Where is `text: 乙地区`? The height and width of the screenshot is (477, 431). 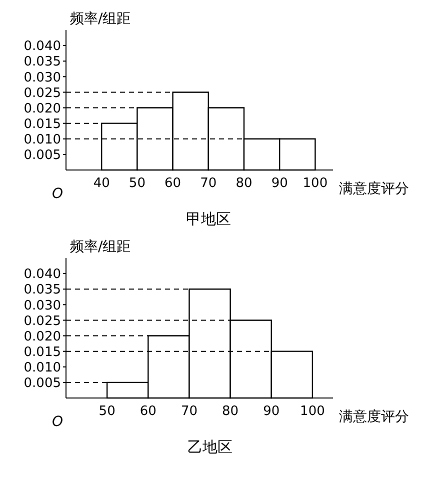 text: 乙地区 is located at coordinates (210, 447).